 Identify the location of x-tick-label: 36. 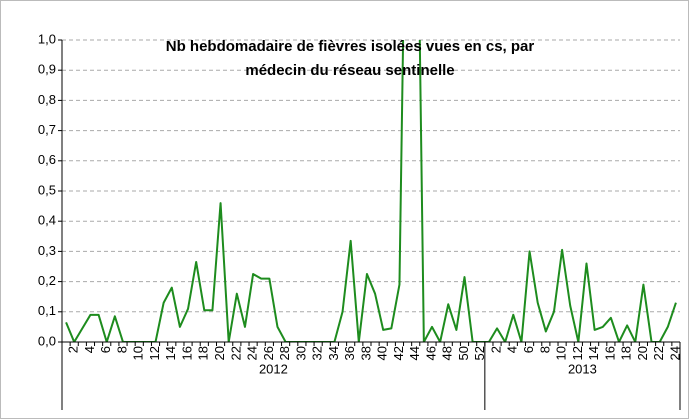
(349, 353).